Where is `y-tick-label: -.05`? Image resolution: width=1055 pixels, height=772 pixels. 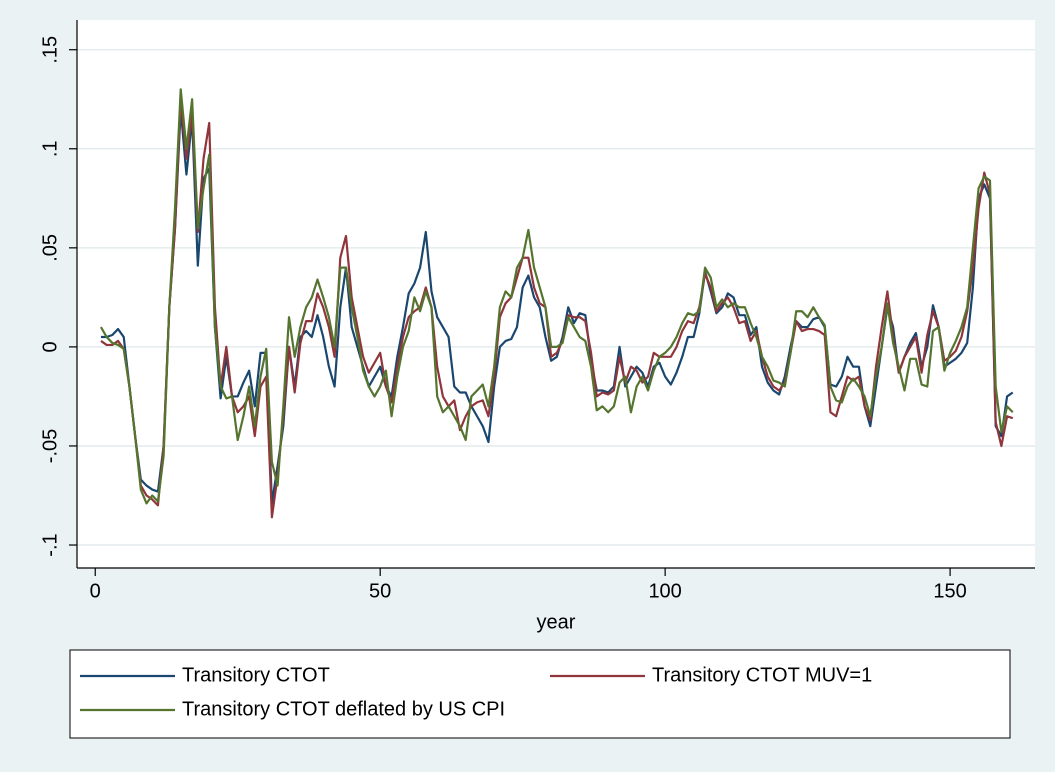
y-tick-label: -.05 is located at coordinates (50, 446).